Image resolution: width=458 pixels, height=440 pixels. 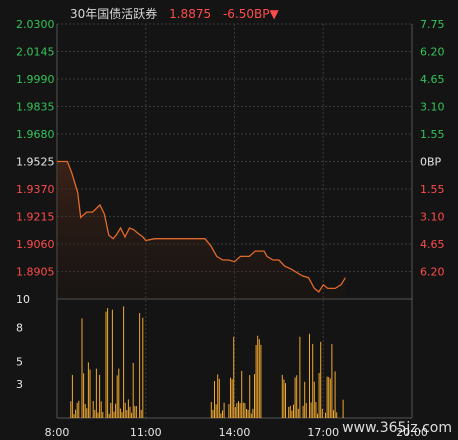 I want to click on price-tick-label: 1.9060, so click(x=35, y=244).